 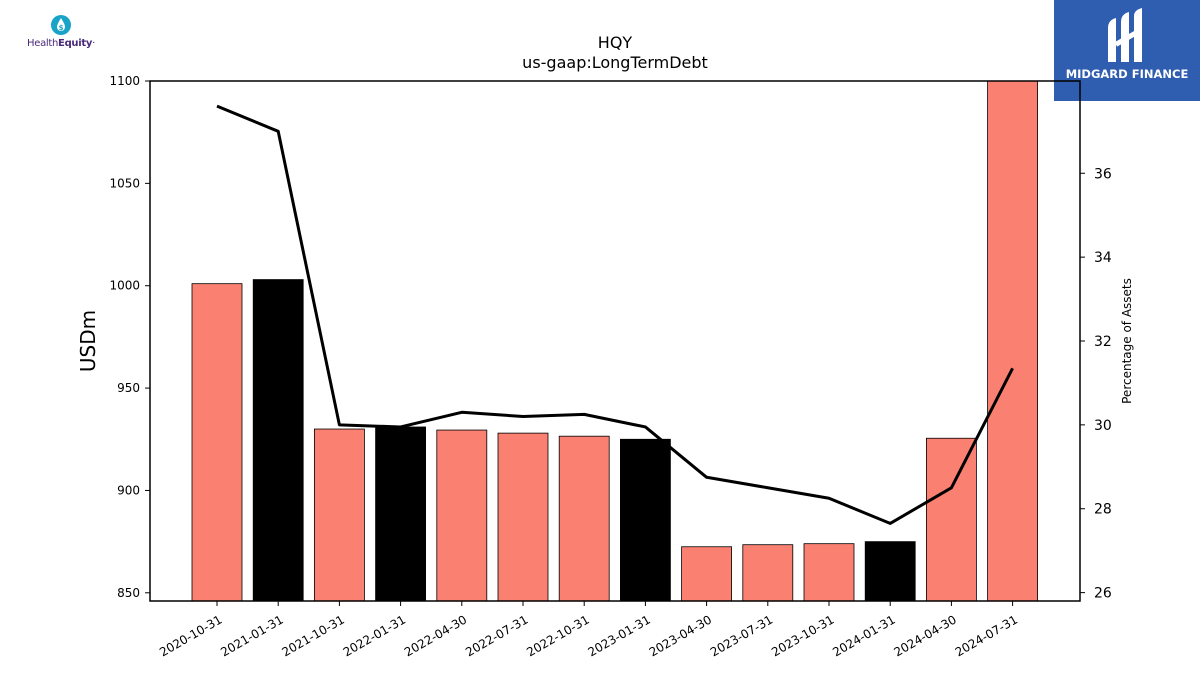 What do you see at coordinates (128, 388) in the screenshot?
I see `y-tick-label-950: 950` at bounding box center [128, 388].